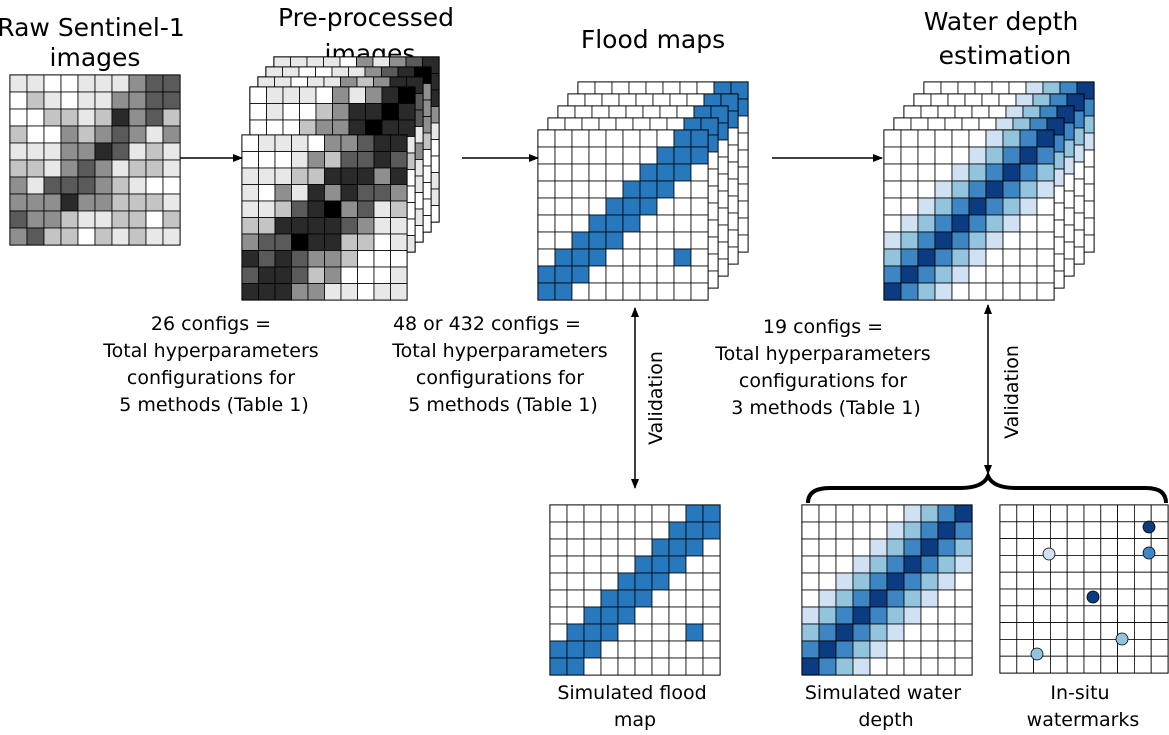 The width and height of the screenshot is (1169, 735). I want to click on stage-title-preprocessed: Pre-processed images, so click(370, 35).